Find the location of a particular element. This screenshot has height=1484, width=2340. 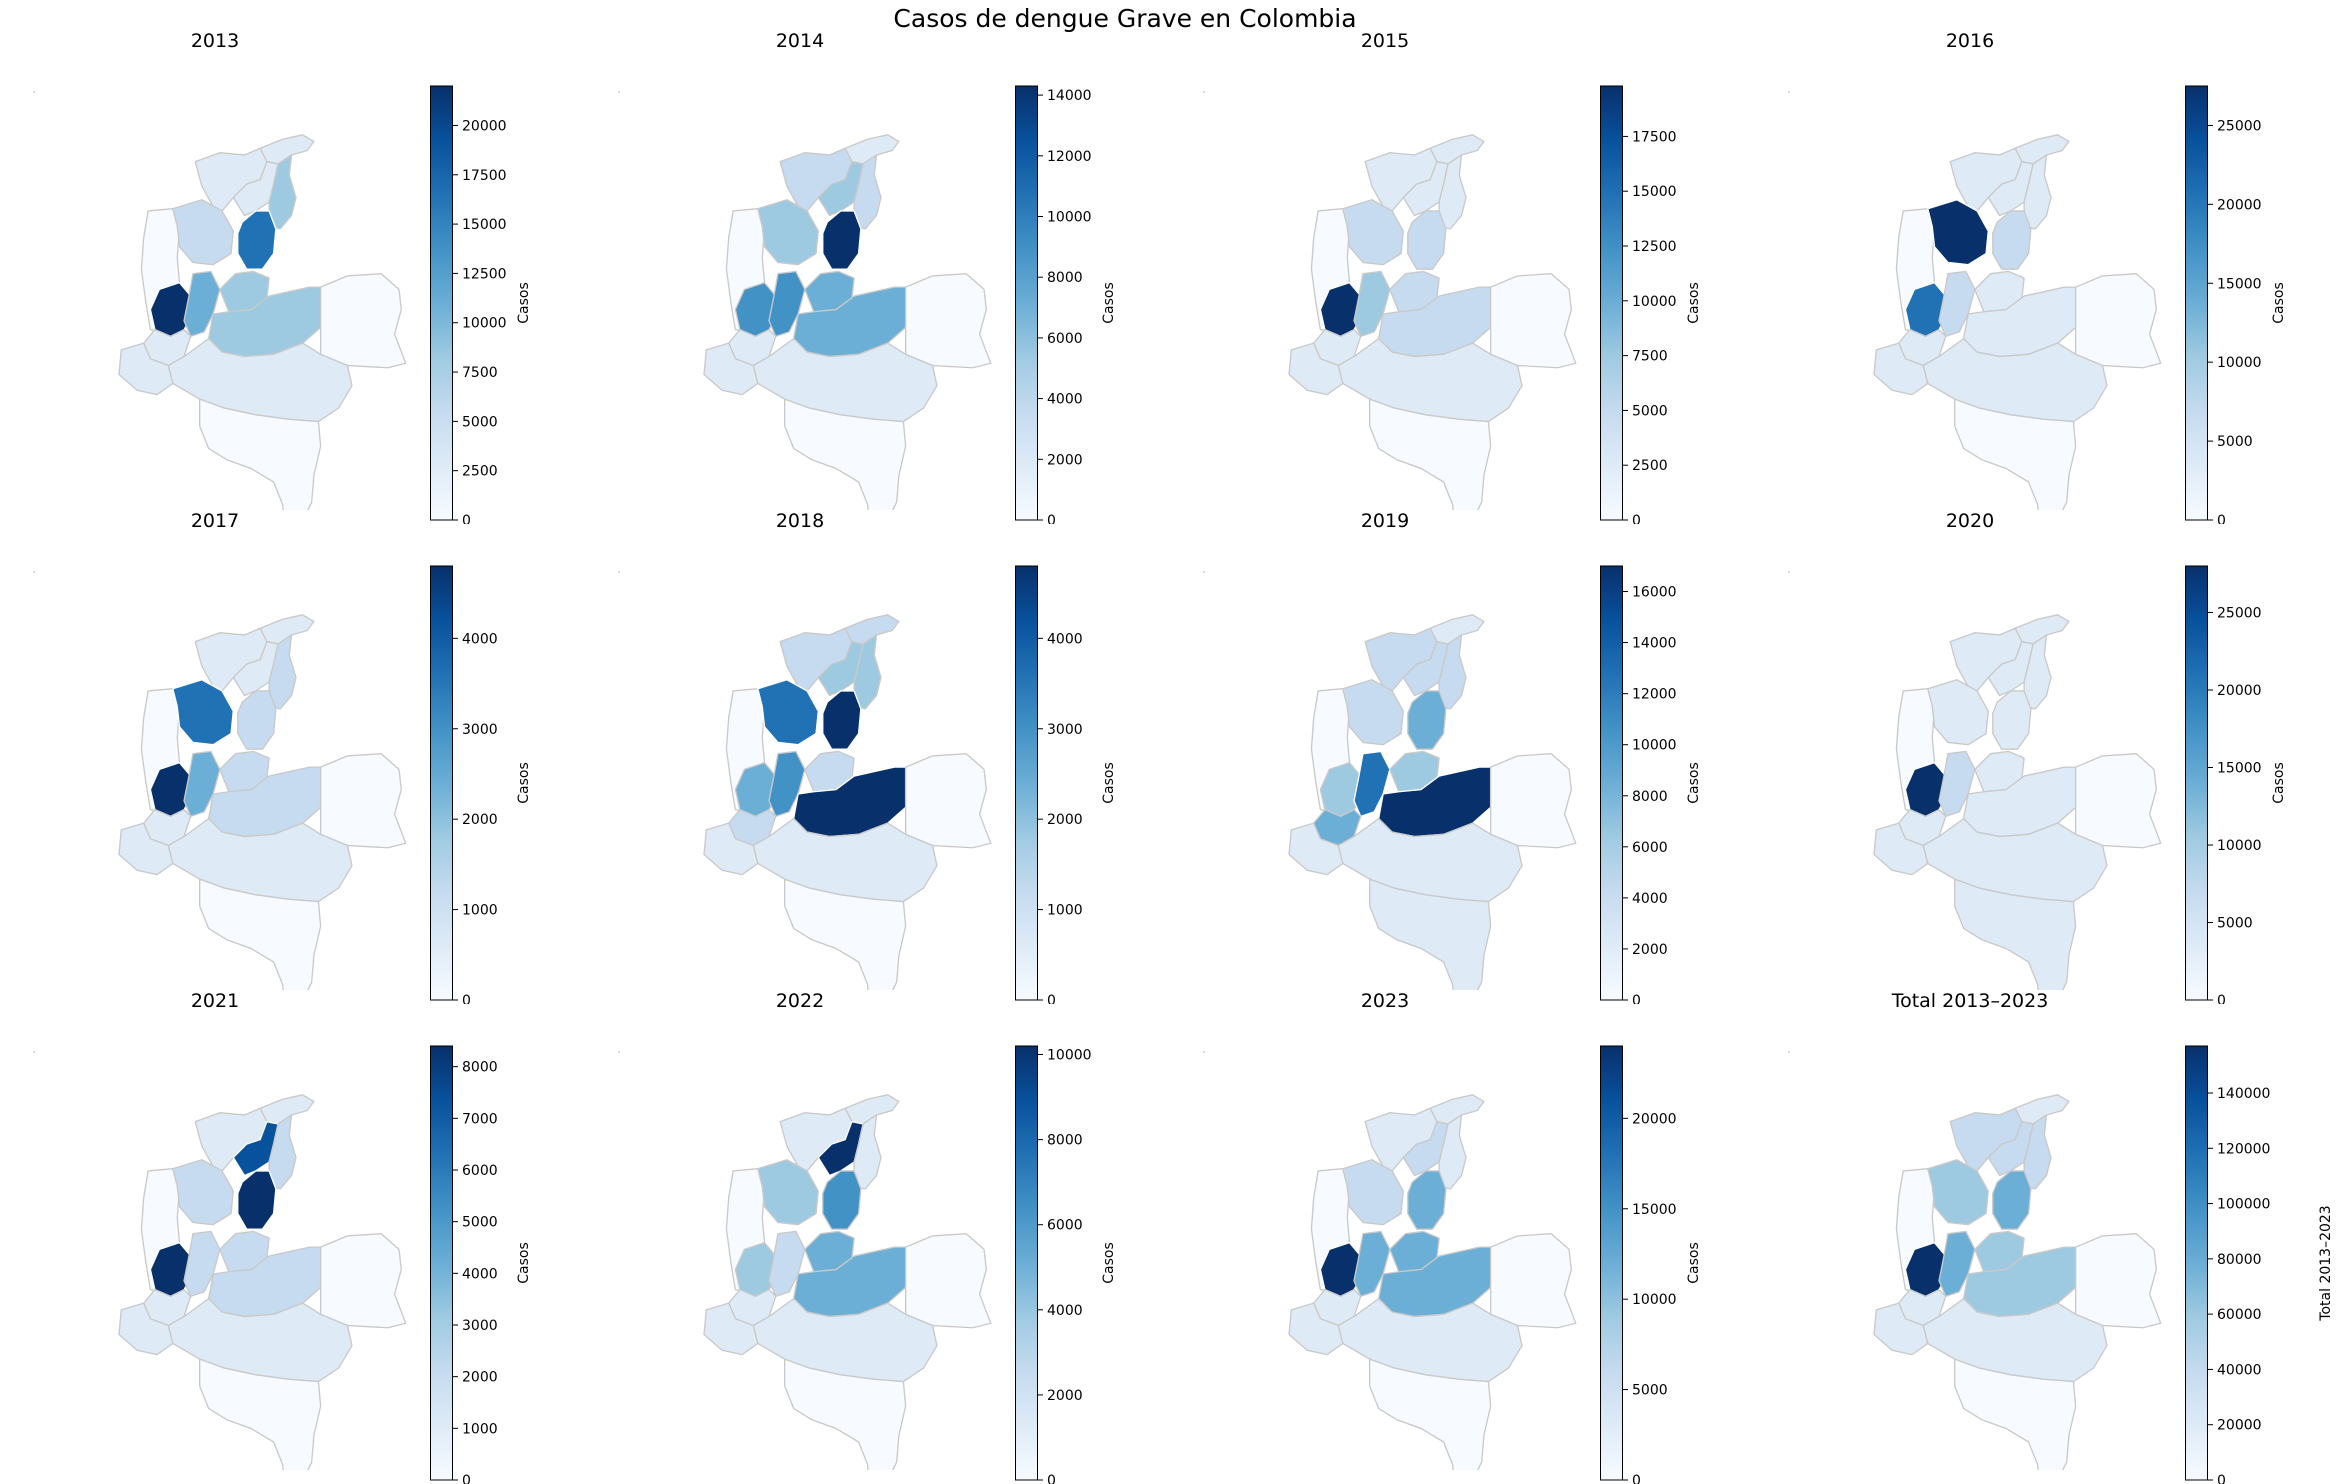

colorbar-tick-label: 100000 is located at coordinates (2243, 1205).